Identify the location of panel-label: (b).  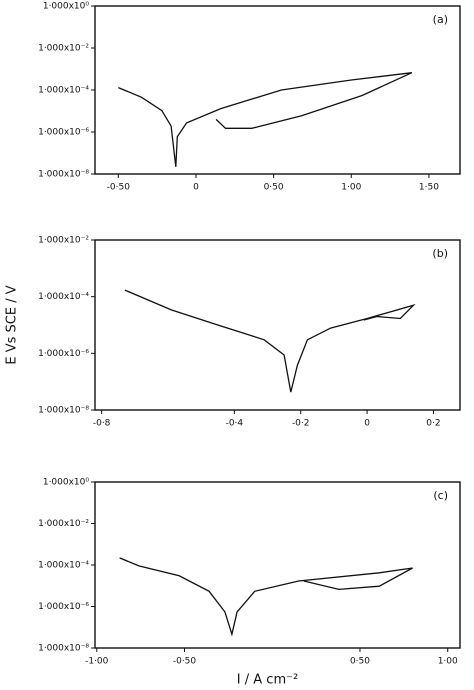
(440, 253).